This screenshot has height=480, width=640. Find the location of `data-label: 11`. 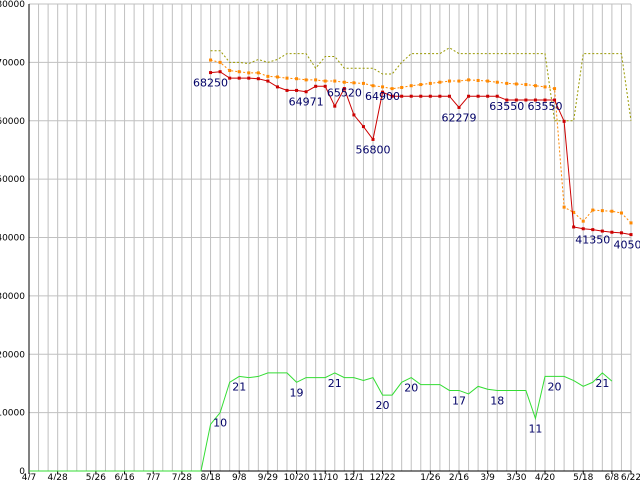

data-label: 11 is located at coordinates (535, 428).